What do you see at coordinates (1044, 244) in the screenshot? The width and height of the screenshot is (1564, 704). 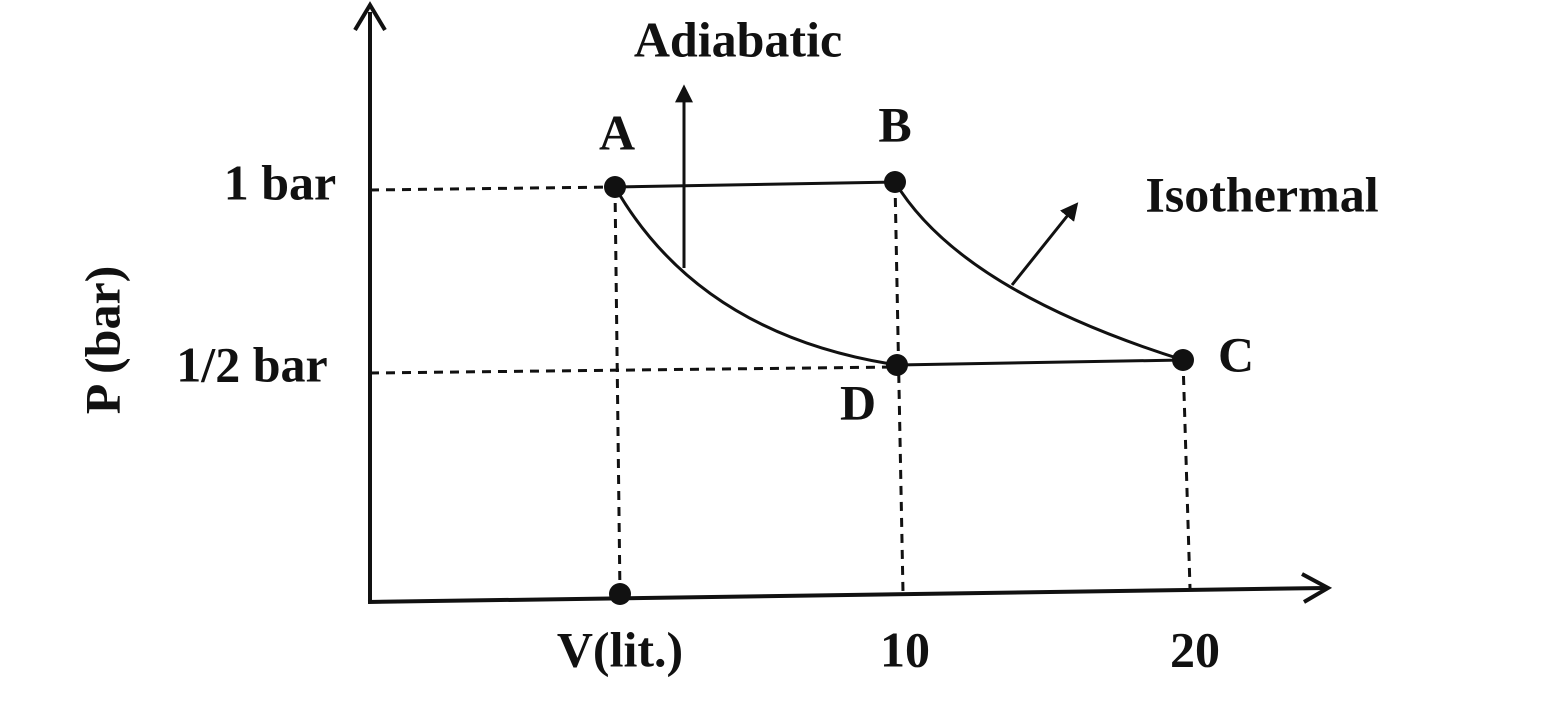 I see `pointer` at bounding box center [1044, 244].